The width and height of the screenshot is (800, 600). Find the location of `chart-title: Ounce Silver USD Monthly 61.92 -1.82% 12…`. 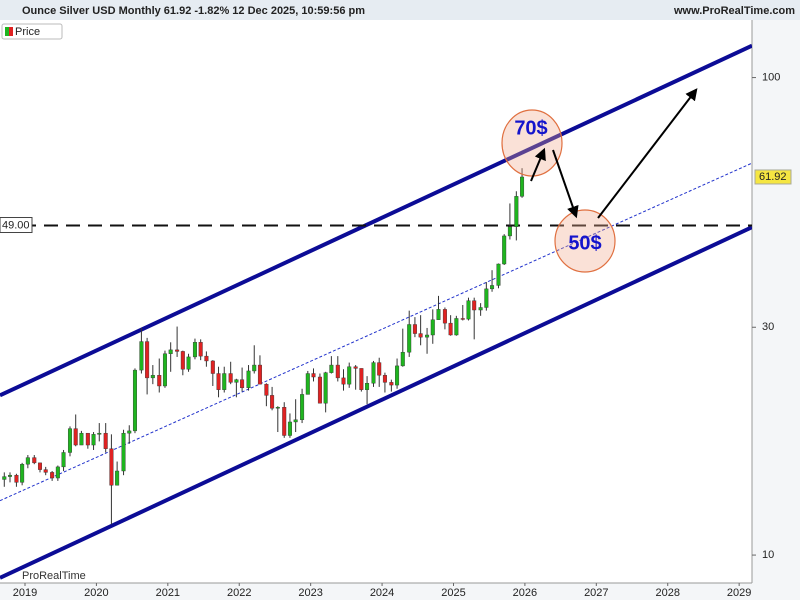

chart-title: Ounce Silver USD Monthly 61.92 -1.82% 12… is located at coordinates (193, 11).